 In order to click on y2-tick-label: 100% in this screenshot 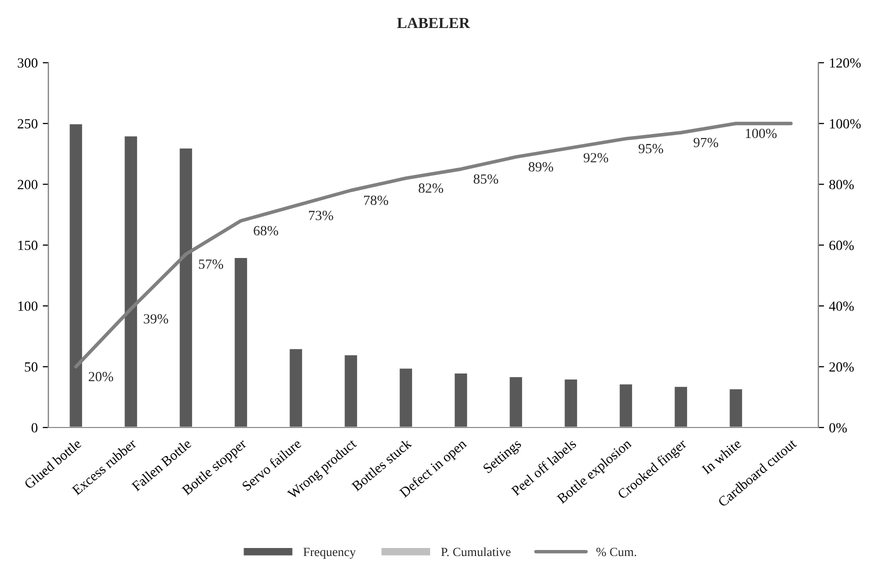, I will do `click(845, 123)`.